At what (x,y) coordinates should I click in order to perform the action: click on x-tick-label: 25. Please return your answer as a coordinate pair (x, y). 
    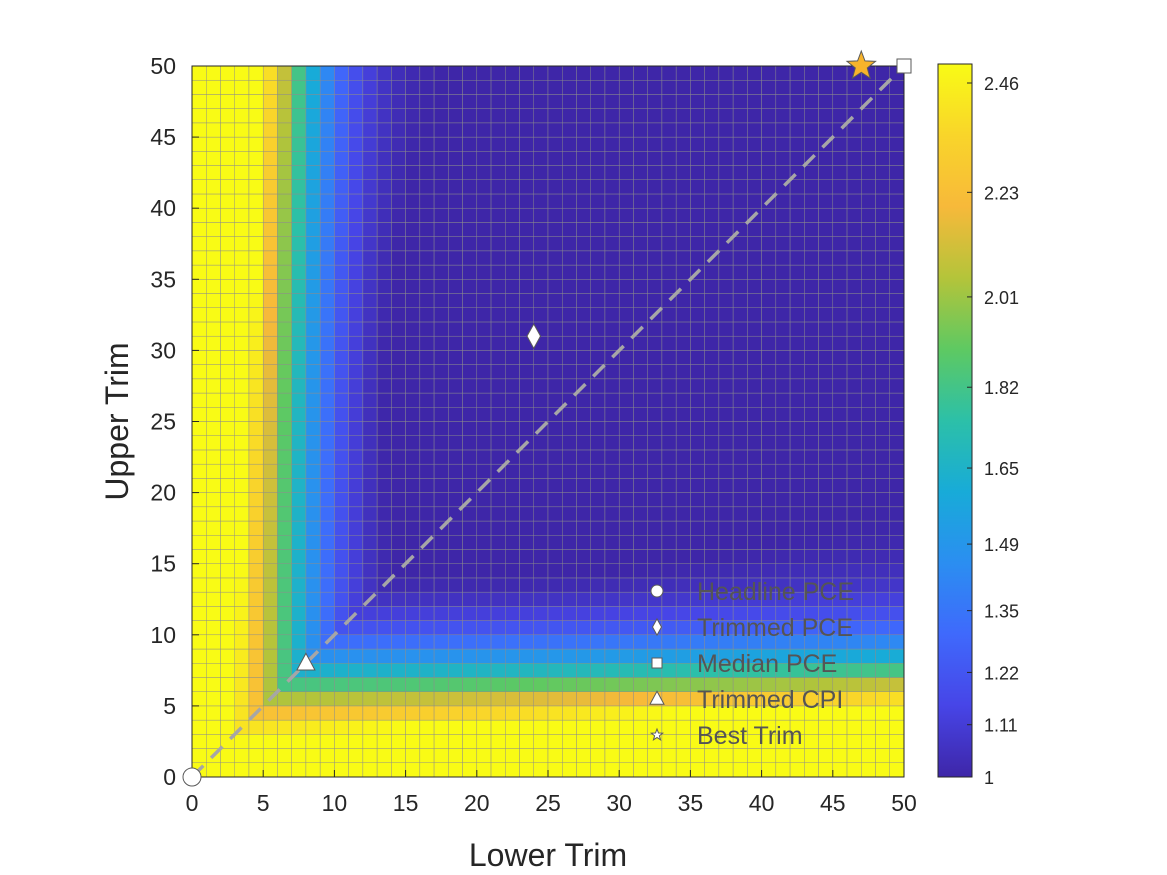
    Looking at the image, I should click on (548, 803).